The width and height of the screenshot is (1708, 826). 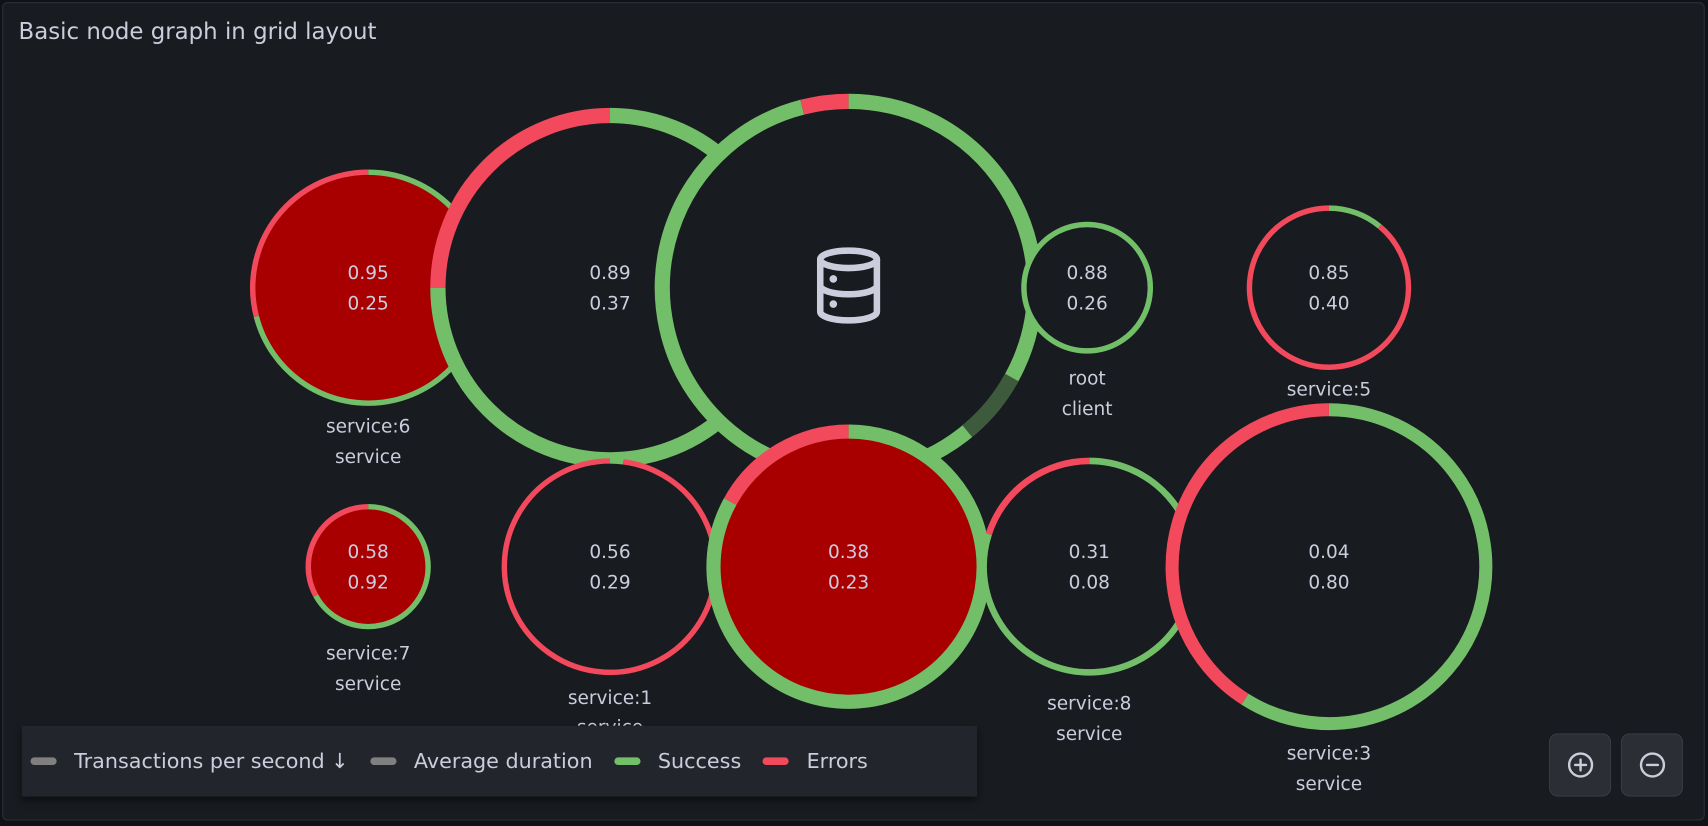 I want to click on zoom-out-button, so click(x=1651, y=765).